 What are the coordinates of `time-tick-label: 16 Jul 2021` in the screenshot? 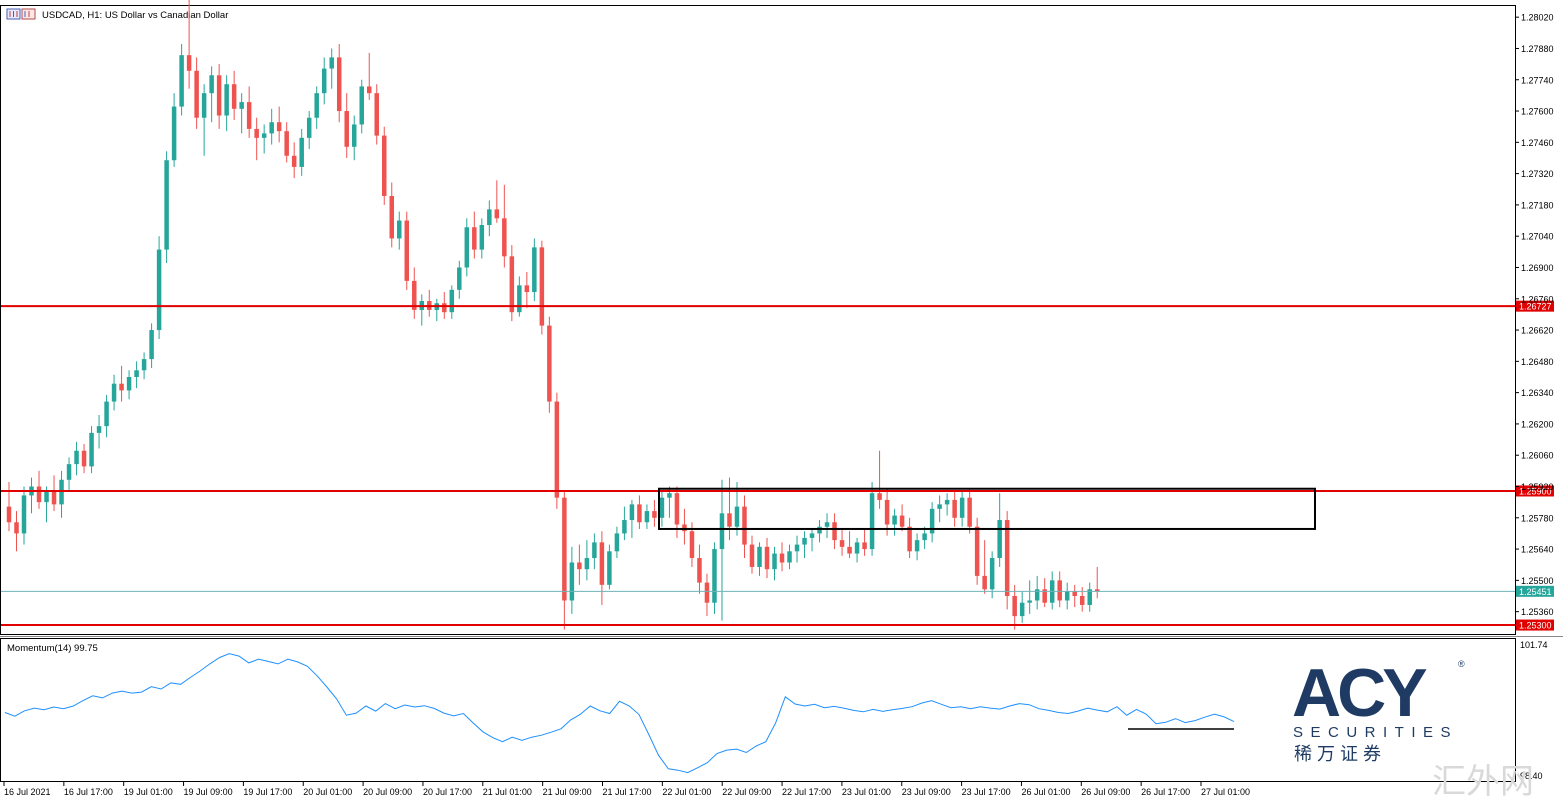 It's located at (27, 792).